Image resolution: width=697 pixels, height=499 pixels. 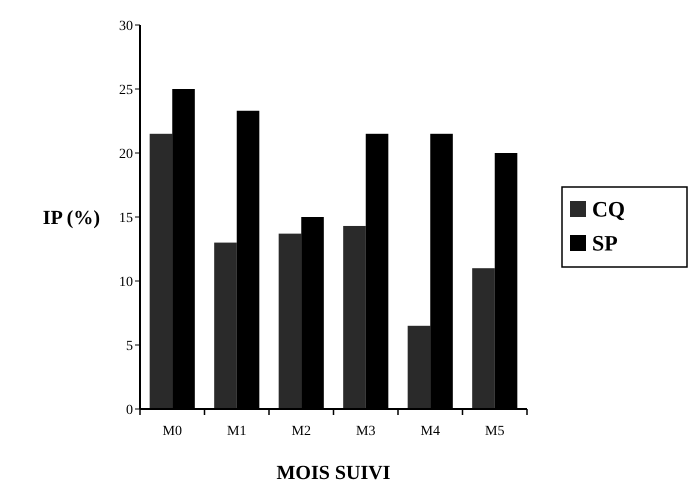 I want to click on legend-label: SP, so click(x=605, y=243).